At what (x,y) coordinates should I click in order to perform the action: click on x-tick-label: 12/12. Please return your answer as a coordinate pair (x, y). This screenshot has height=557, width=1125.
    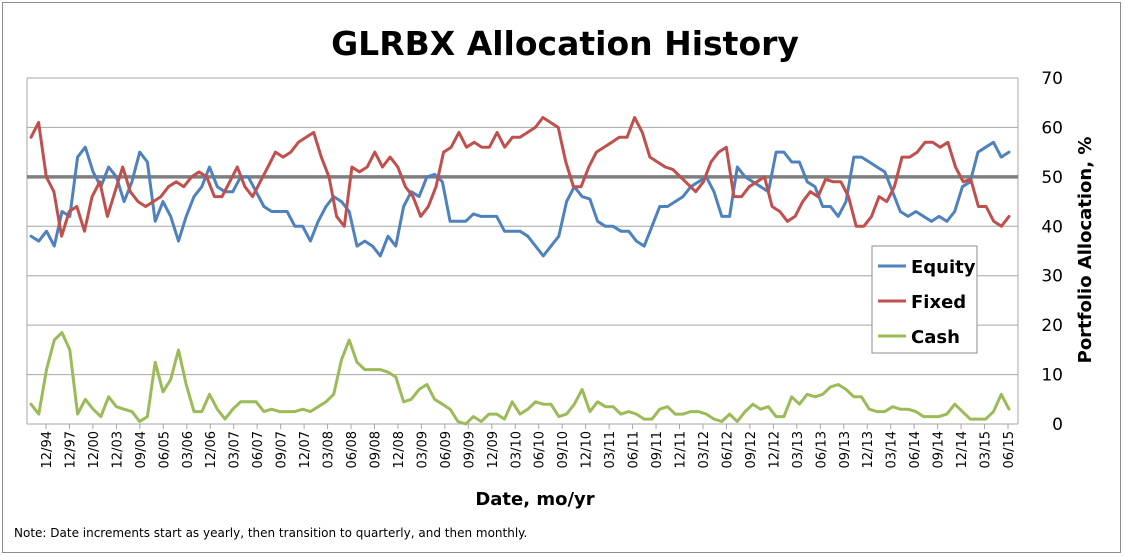
    Looking at the image, I should click on (774, 449).